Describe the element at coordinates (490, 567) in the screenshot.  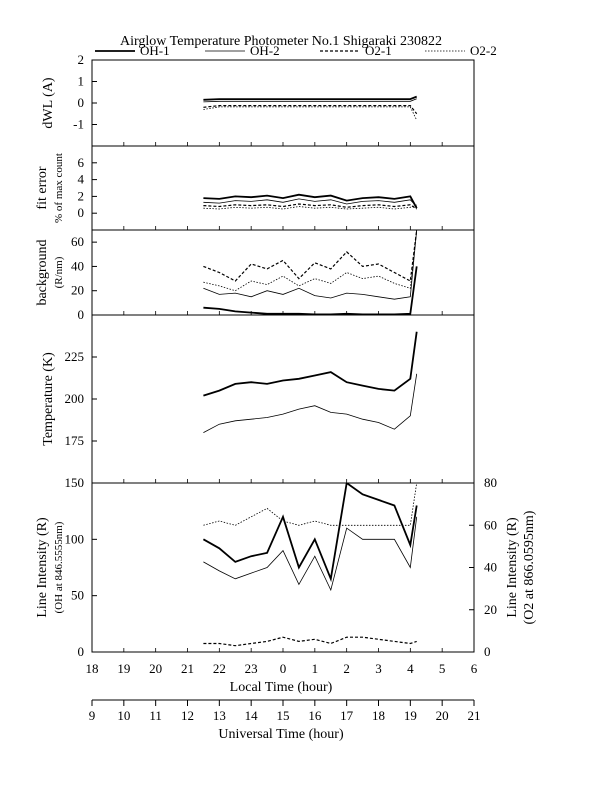
I see `y2-tick-label: 40` at that location.